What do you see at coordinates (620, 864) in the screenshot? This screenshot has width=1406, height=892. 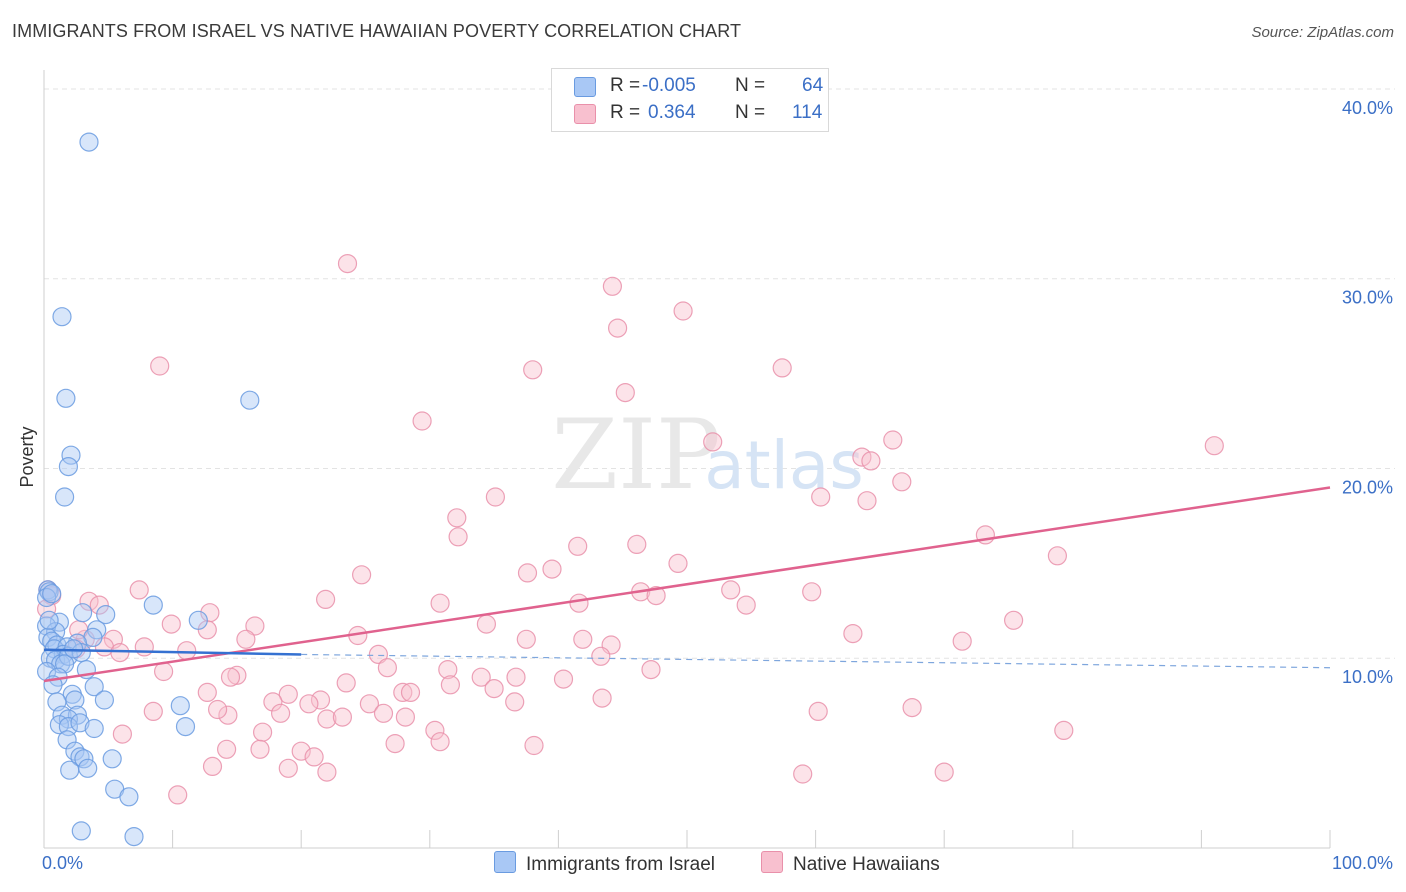 I see `bottom-legend-label-israel: Immigrants from Israel` at bounding box center [620, 864].